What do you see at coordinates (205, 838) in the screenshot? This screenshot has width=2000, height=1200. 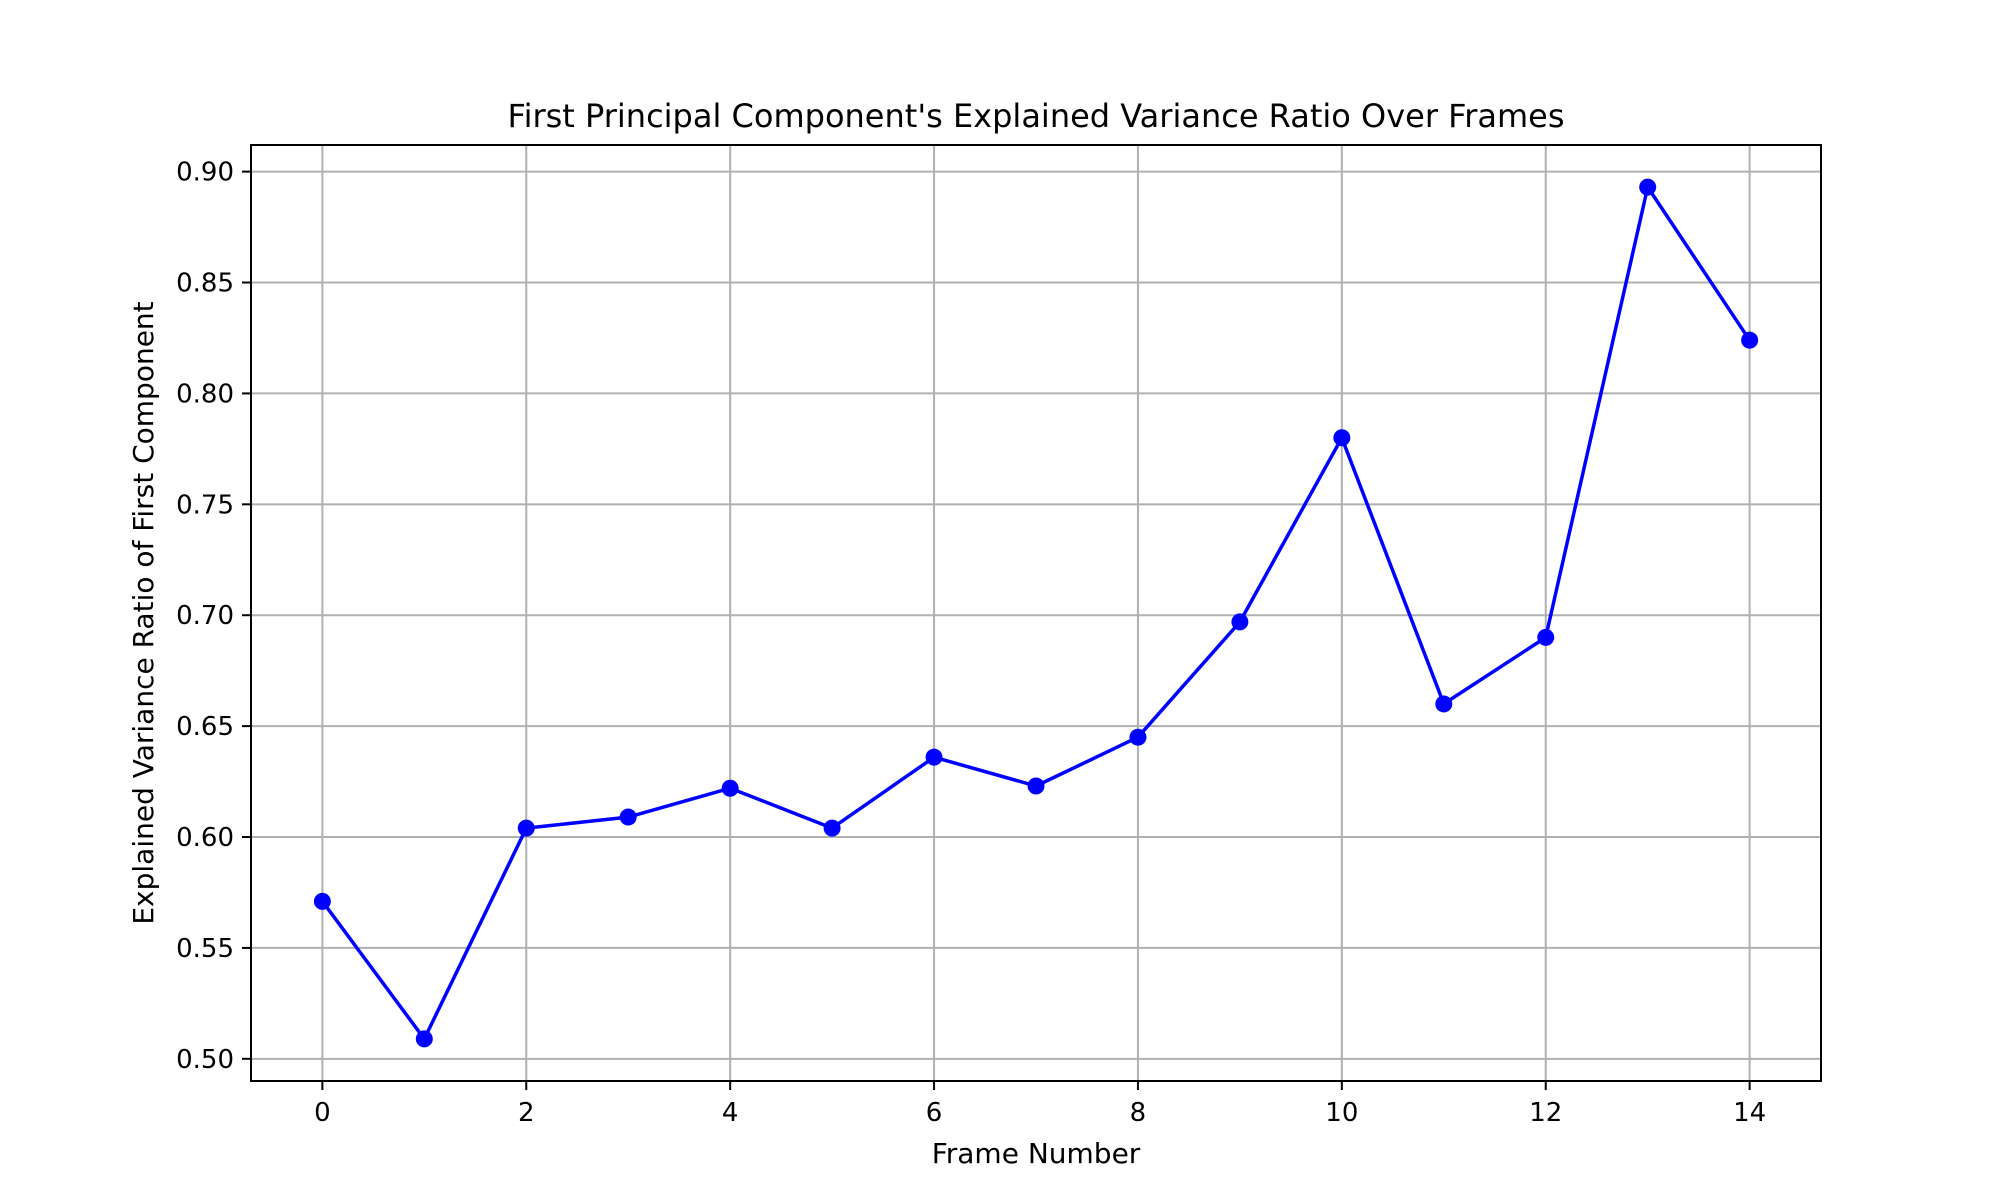 I see `y-tick-label: 0.60` at bounding box center [205, 838].